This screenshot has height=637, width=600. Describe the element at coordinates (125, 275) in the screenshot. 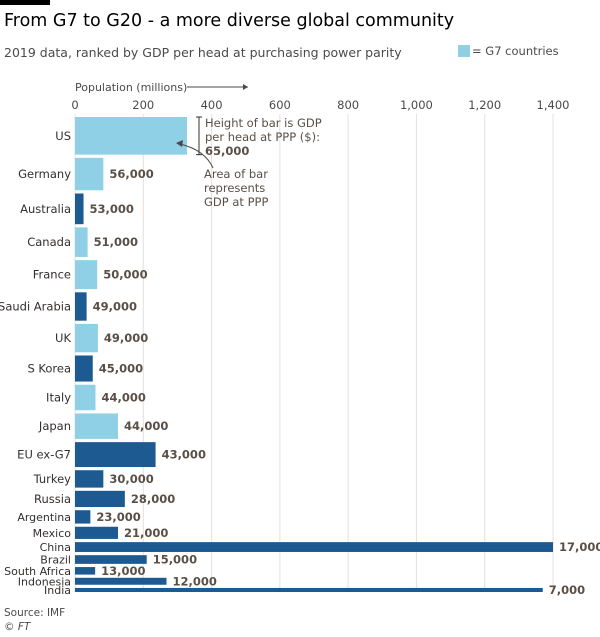

I see `data-label: 50,000` at that location.